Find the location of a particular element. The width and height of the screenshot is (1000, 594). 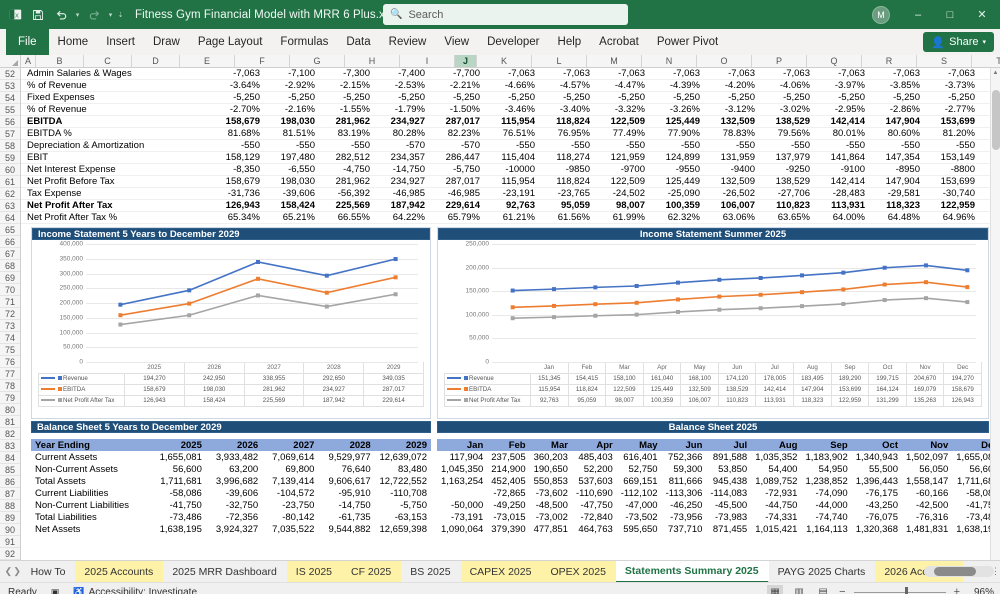

cell-value: 9,529,977 is located at coordinates (349, 457).